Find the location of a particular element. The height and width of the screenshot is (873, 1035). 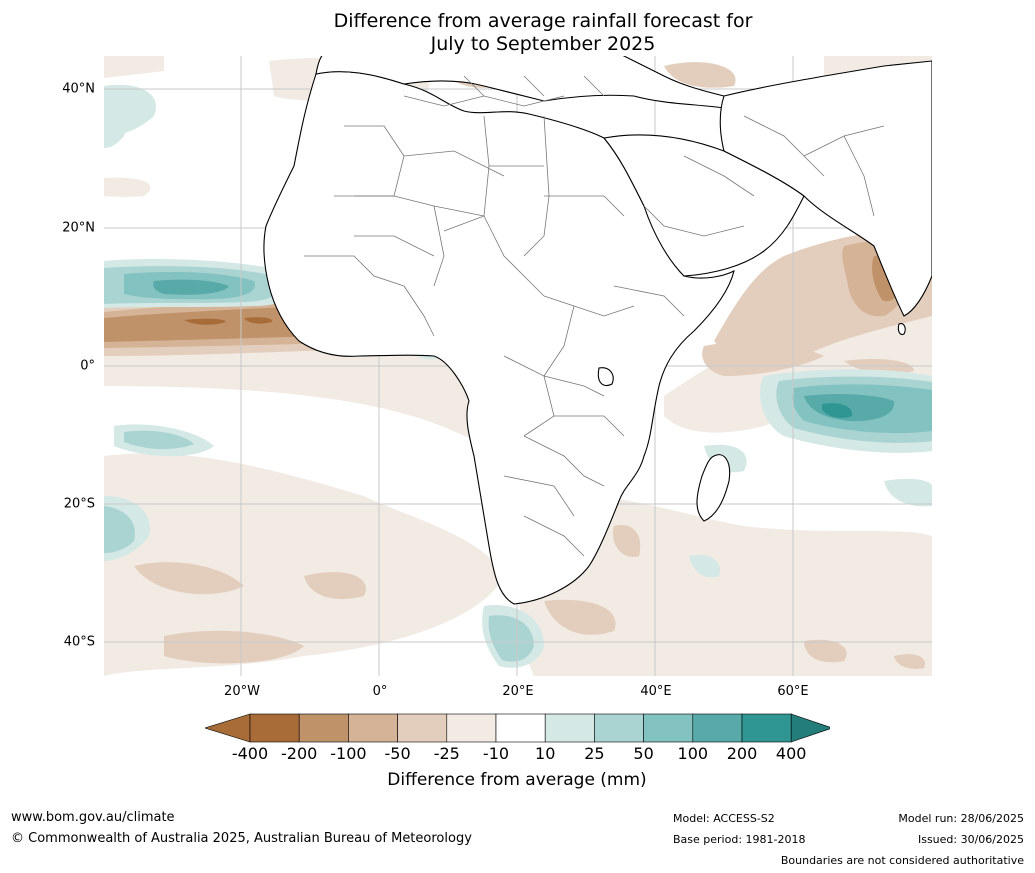

lon-label-60e: 60°E is located at coordinates (793, 691).